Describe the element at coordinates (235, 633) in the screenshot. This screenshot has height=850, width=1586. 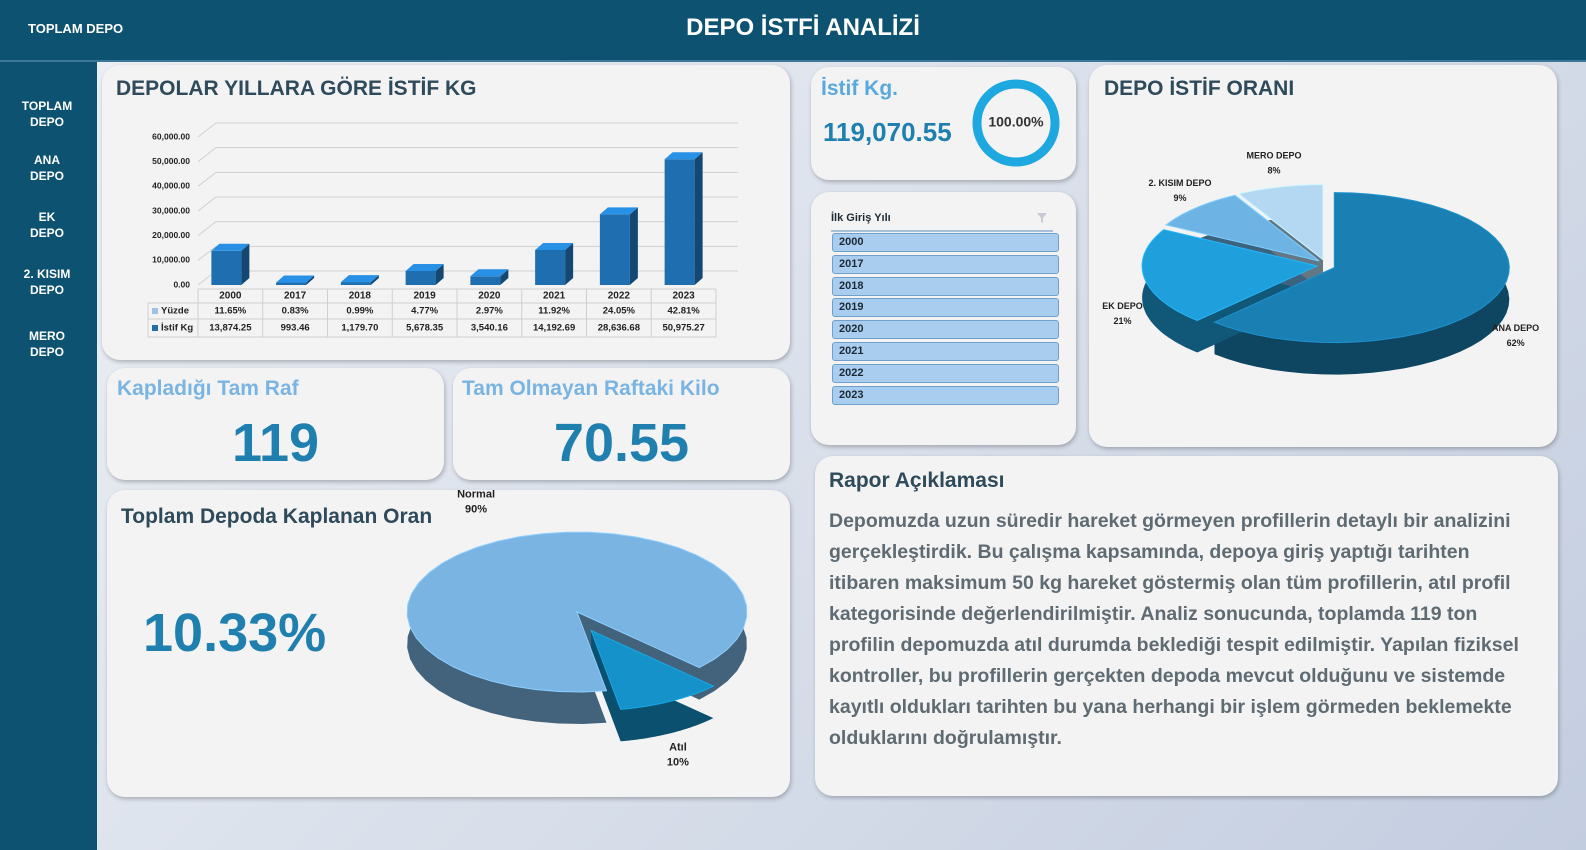
I see `kpi-value: 10.33%` at that location.